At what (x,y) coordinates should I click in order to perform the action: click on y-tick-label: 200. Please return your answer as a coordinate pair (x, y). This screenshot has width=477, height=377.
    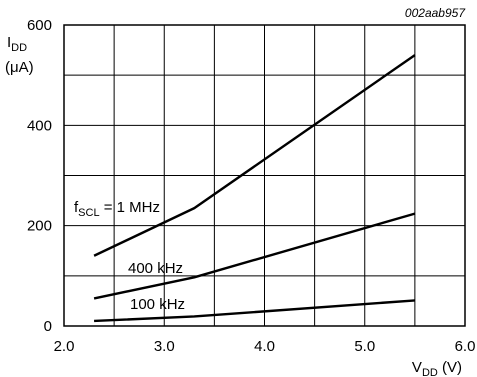
    Looking at the image, I should click on (39, 226).